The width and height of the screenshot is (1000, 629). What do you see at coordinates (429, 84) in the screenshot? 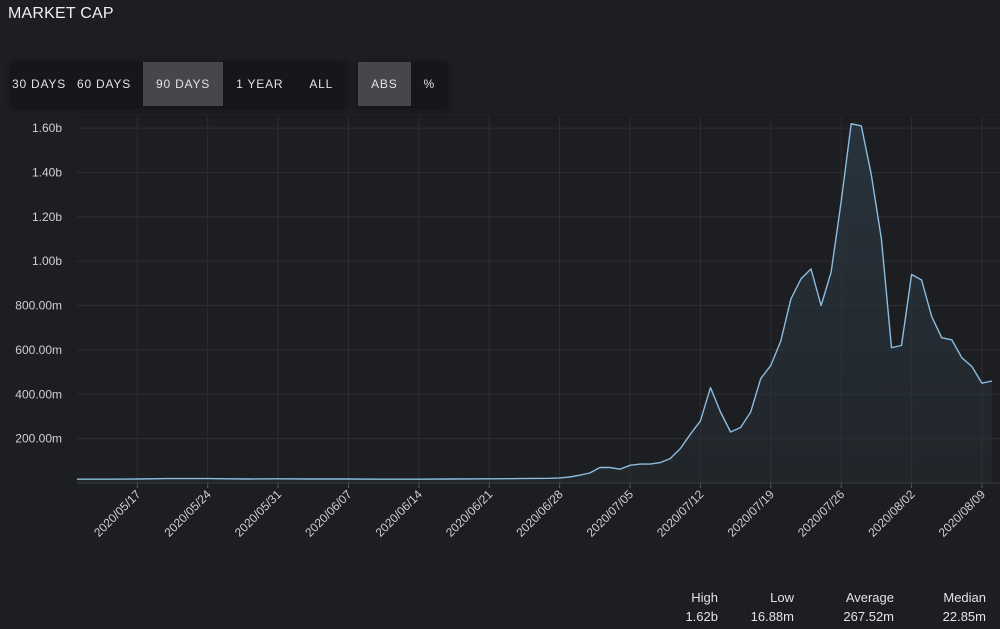
I see `mode-percent-button: %` at bounding box center [429, 84].